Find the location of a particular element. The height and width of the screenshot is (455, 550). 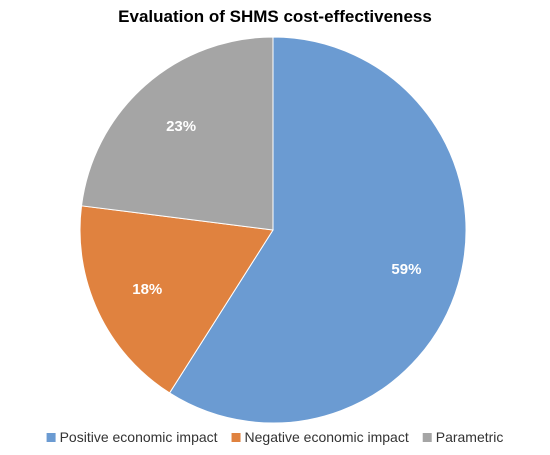

legend-item-1: Negative economic impact is located at coordinates (320, 437).